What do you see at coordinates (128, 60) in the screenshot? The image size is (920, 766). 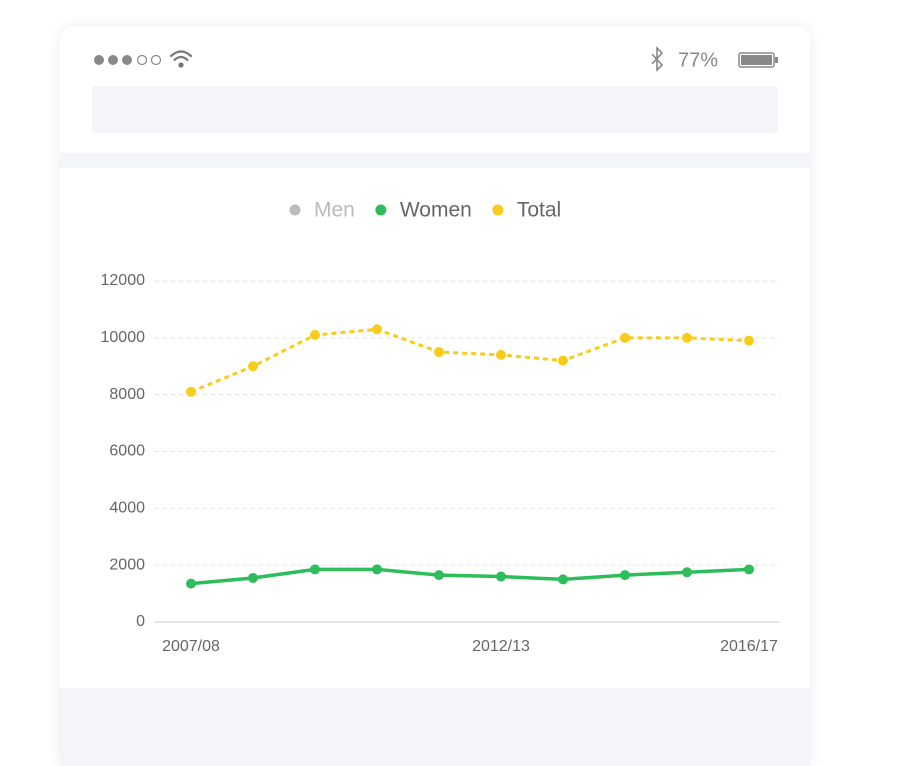 I see `signal` at bounding box center [128, 60].